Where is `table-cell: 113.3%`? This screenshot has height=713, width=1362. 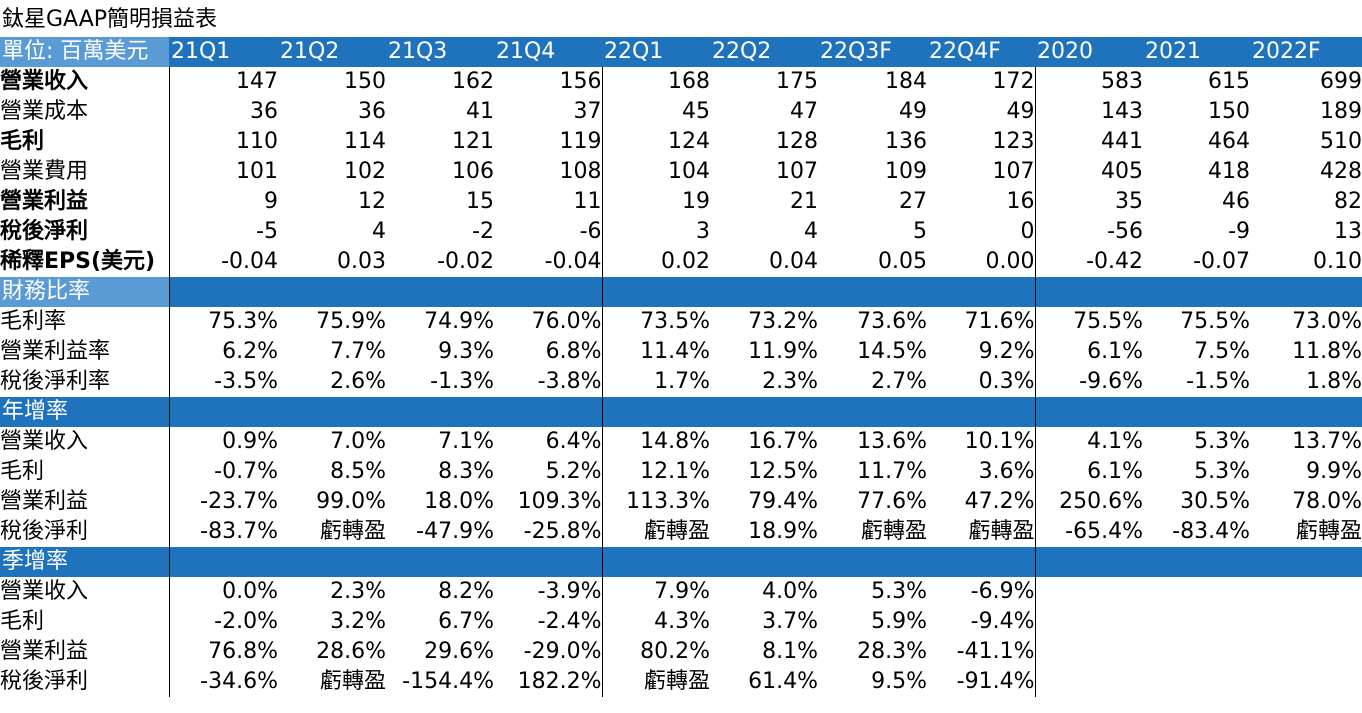 table-cell: 113.3% is located at coordinates (655, 502).